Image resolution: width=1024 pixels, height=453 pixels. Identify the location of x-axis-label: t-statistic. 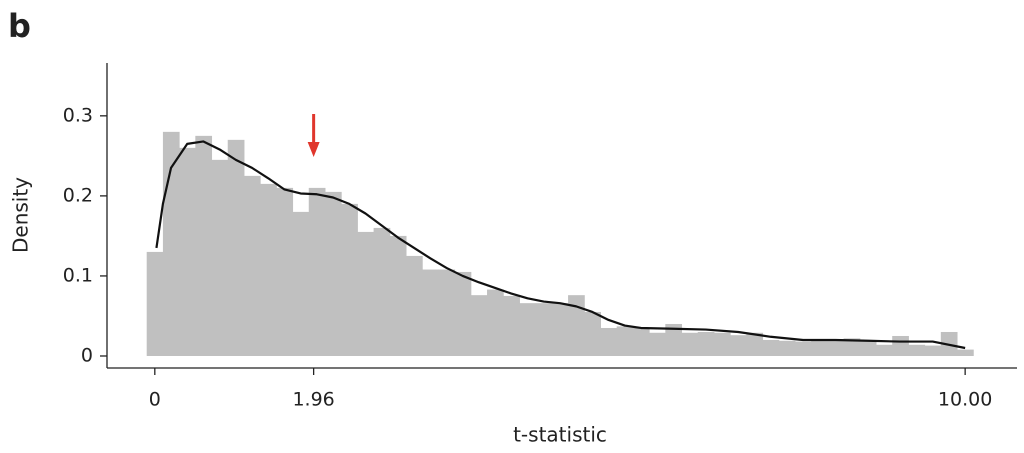
(560, 435).